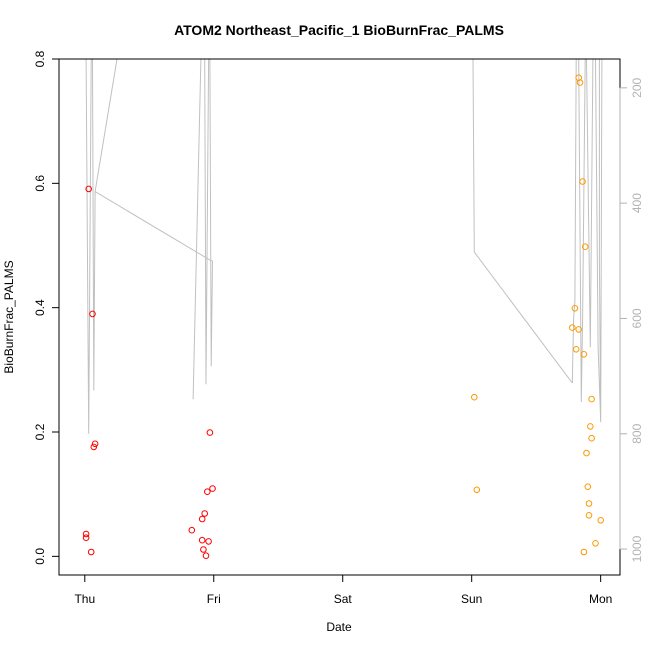  I want to click on y-tick-label: 0.0, so click(40, 556).